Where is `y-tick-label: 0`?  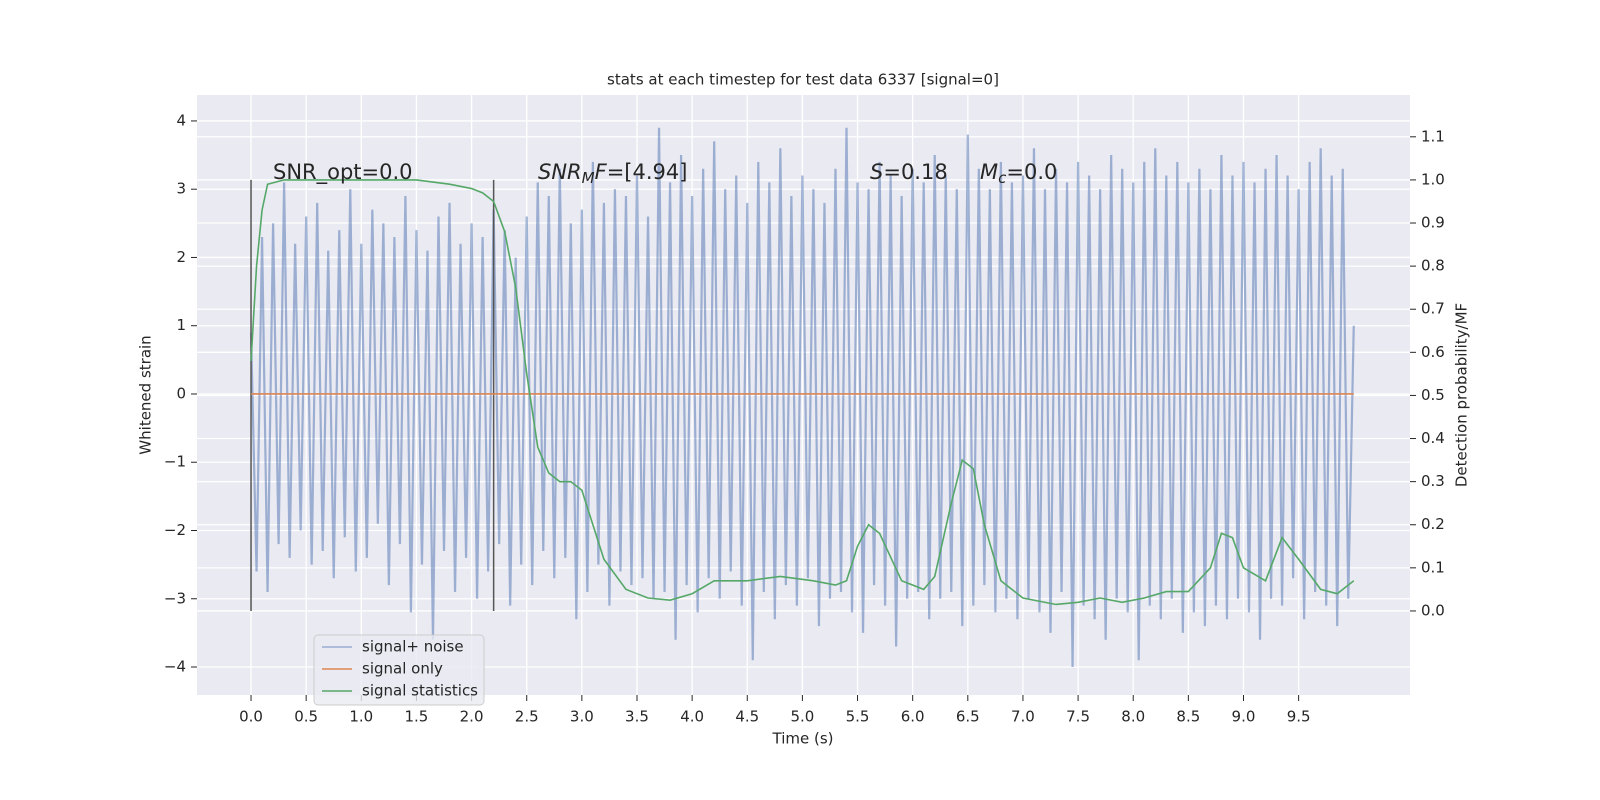
y-tick-label: 0 is located at coordinates (181, 393).